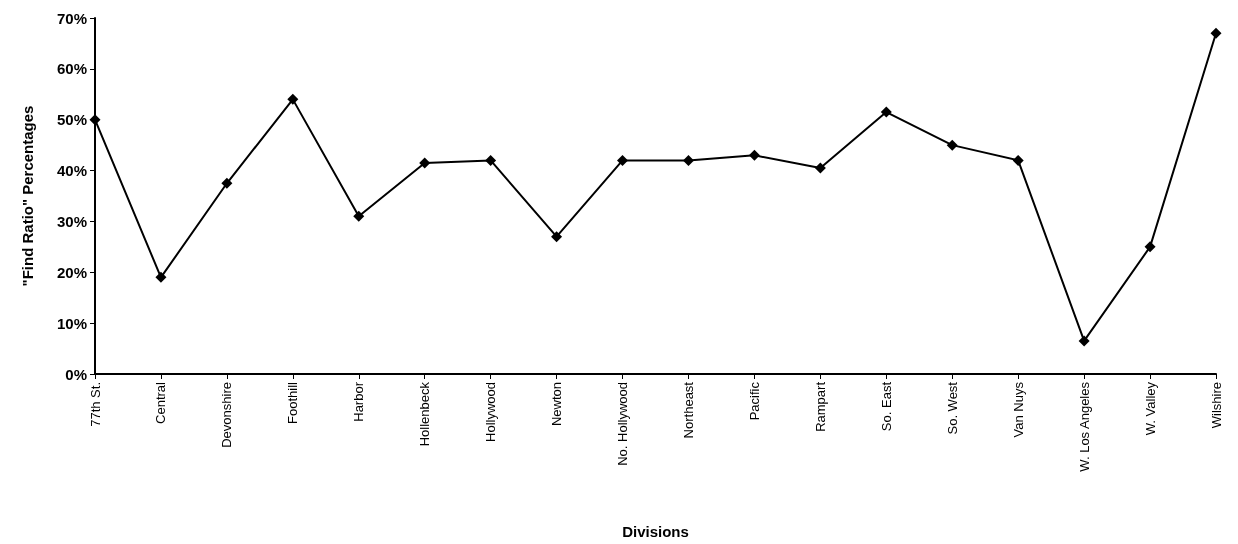 The image size is (1238, 544). What do you see at coordinates (71, 18) in the screenshot?
I see `y-tick-label: 70%` at bounding box center [71, 18].